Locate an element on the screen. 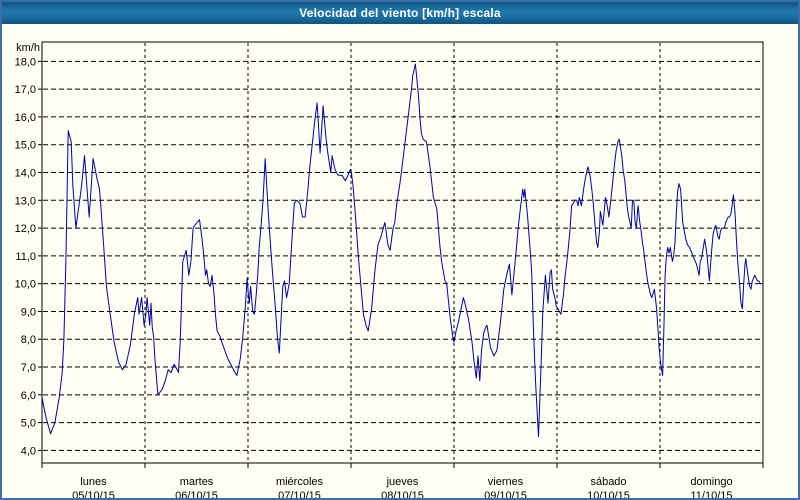  y-tick-label: 14,0 is located at coordinates (25, 174).